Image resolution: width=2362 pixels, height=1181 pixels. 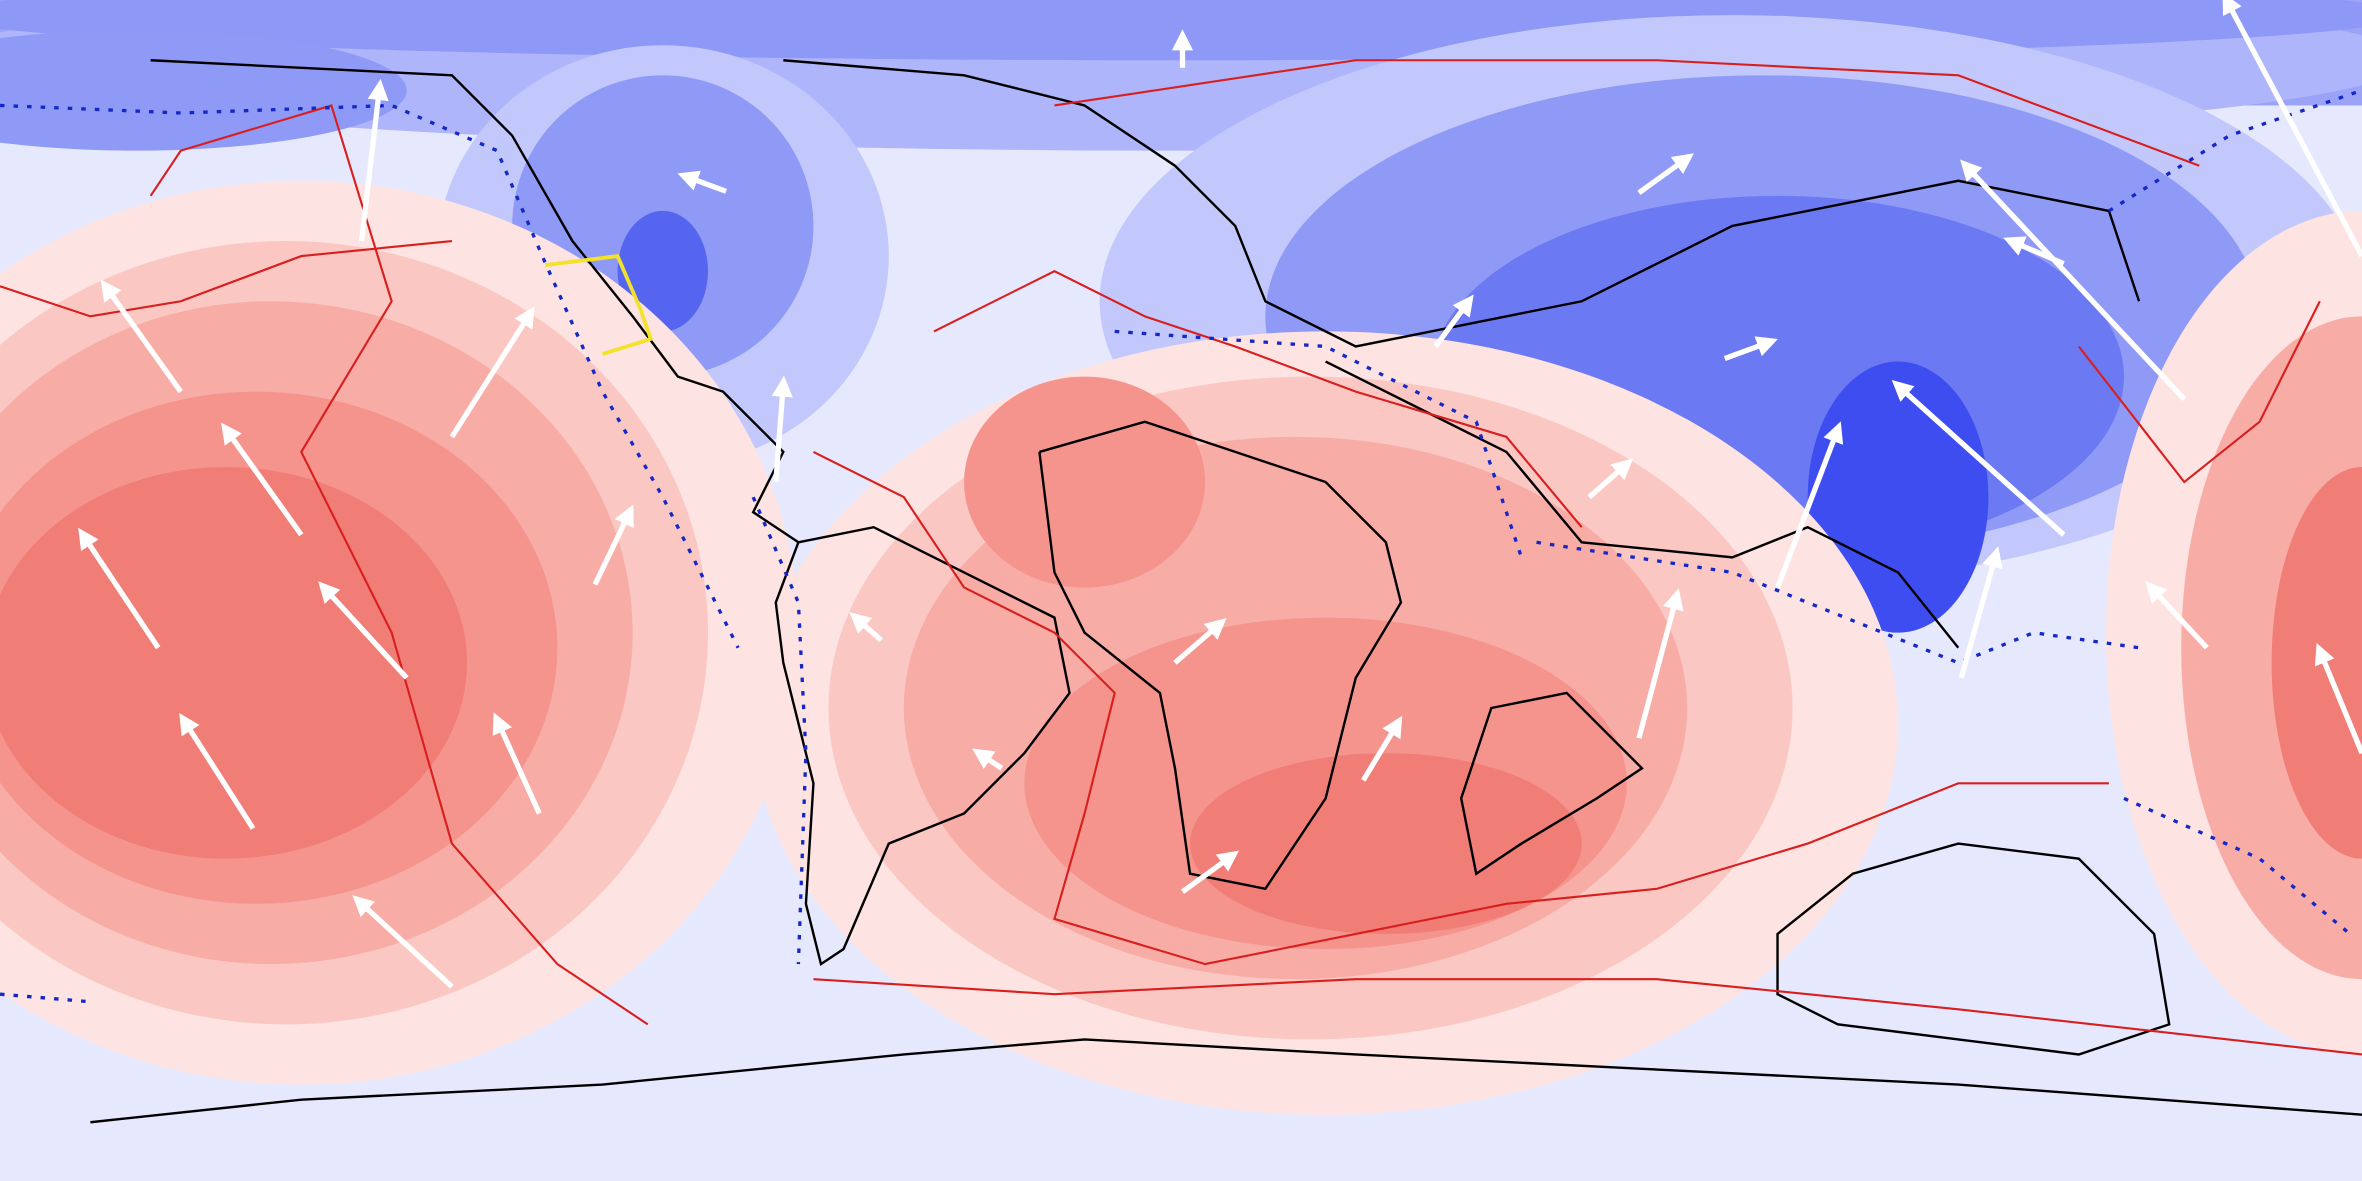 I want to click on ridge-segment, so click(x=599, y=305).